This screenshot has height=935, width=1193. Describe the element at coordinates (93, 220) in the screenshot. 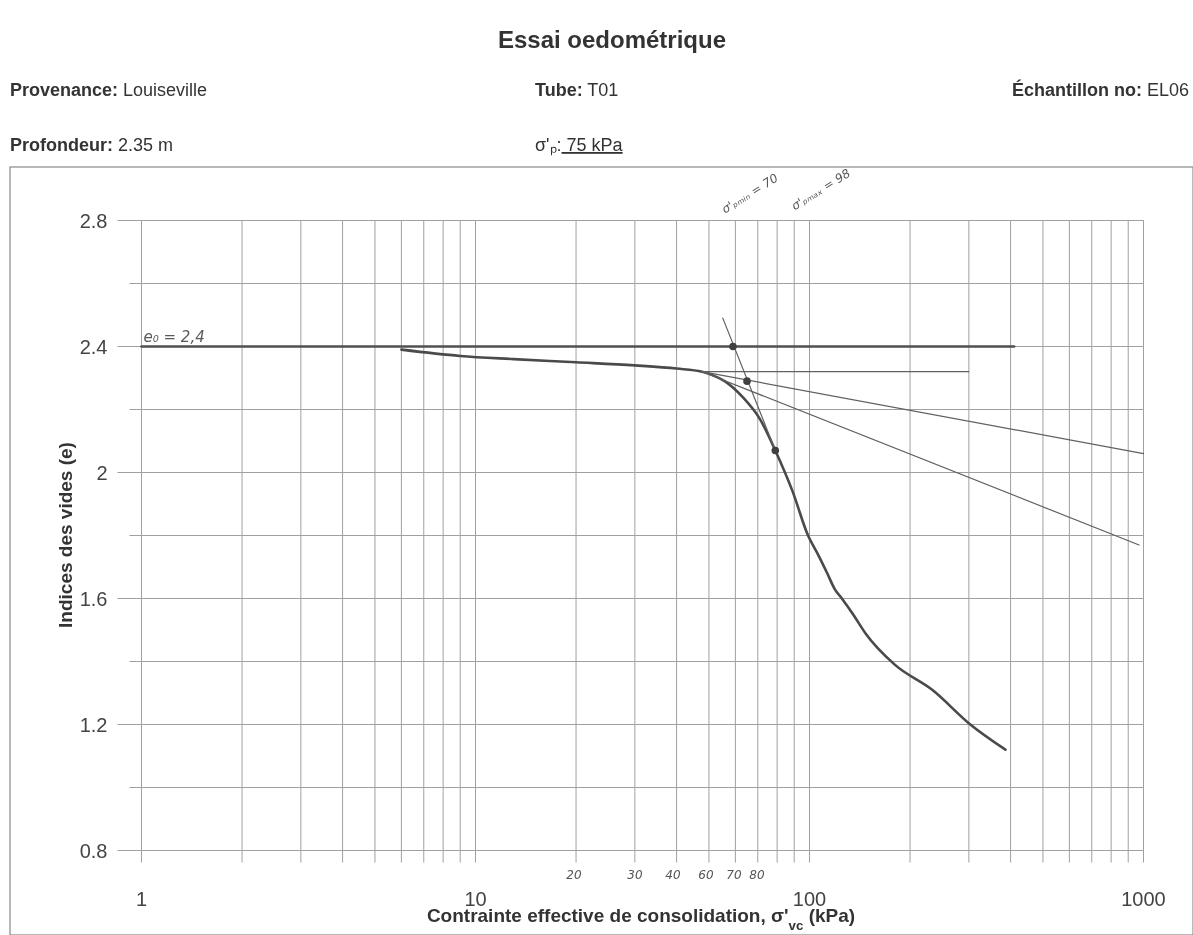

I see `y-tick-label: 2.8` at that location.